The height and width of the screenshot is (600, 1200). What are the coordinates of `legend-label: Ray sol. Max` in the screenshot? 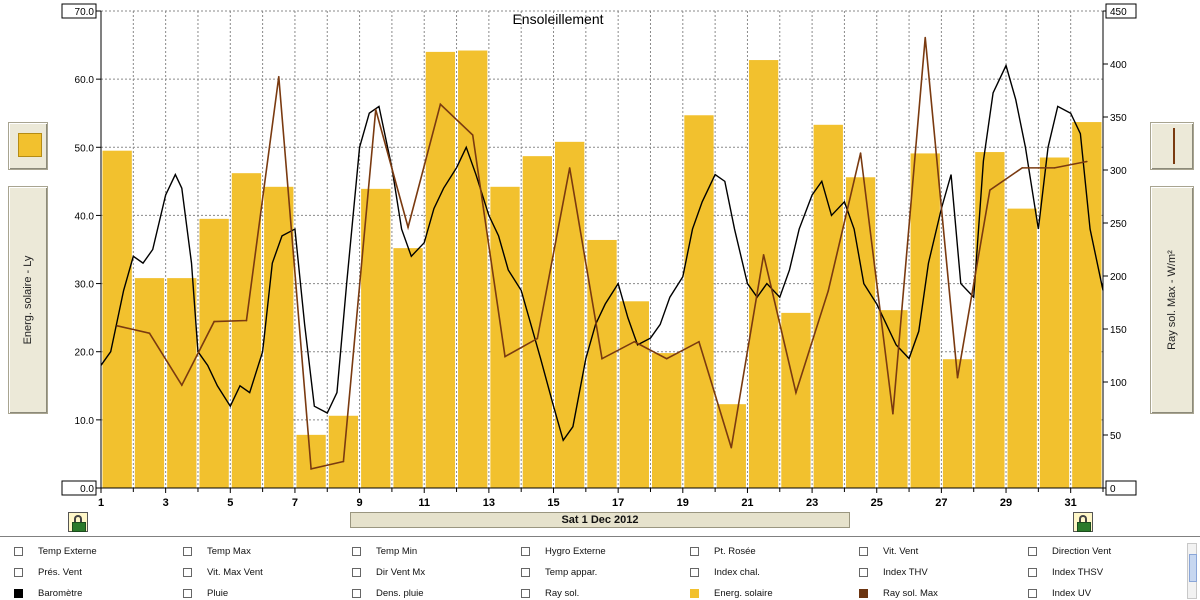 It's located at (910, 593).